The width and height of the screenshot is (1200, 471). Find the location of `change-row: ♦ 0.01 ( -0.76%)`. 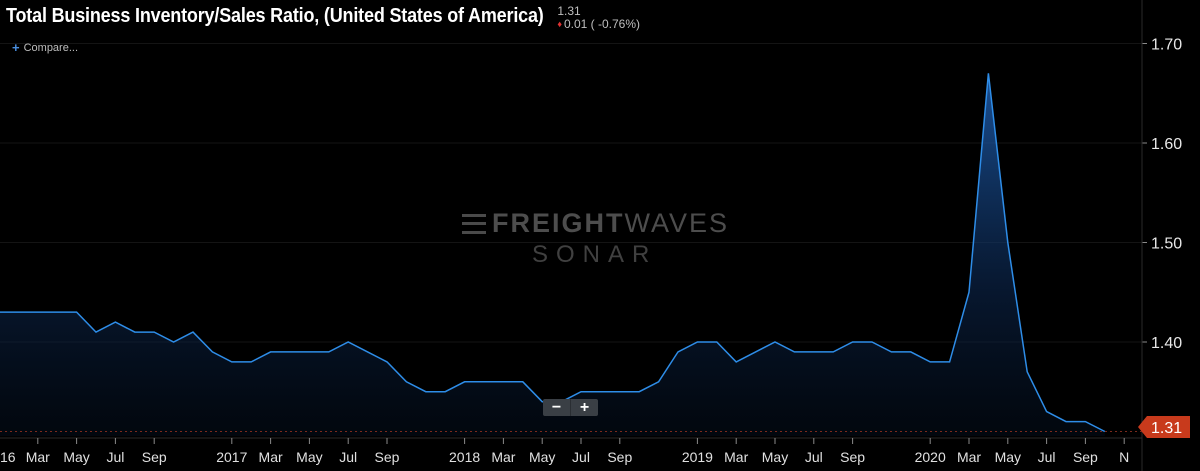

change-row: ♦ 0.01 ( -0.76%) is located at coordinates (598, 24).